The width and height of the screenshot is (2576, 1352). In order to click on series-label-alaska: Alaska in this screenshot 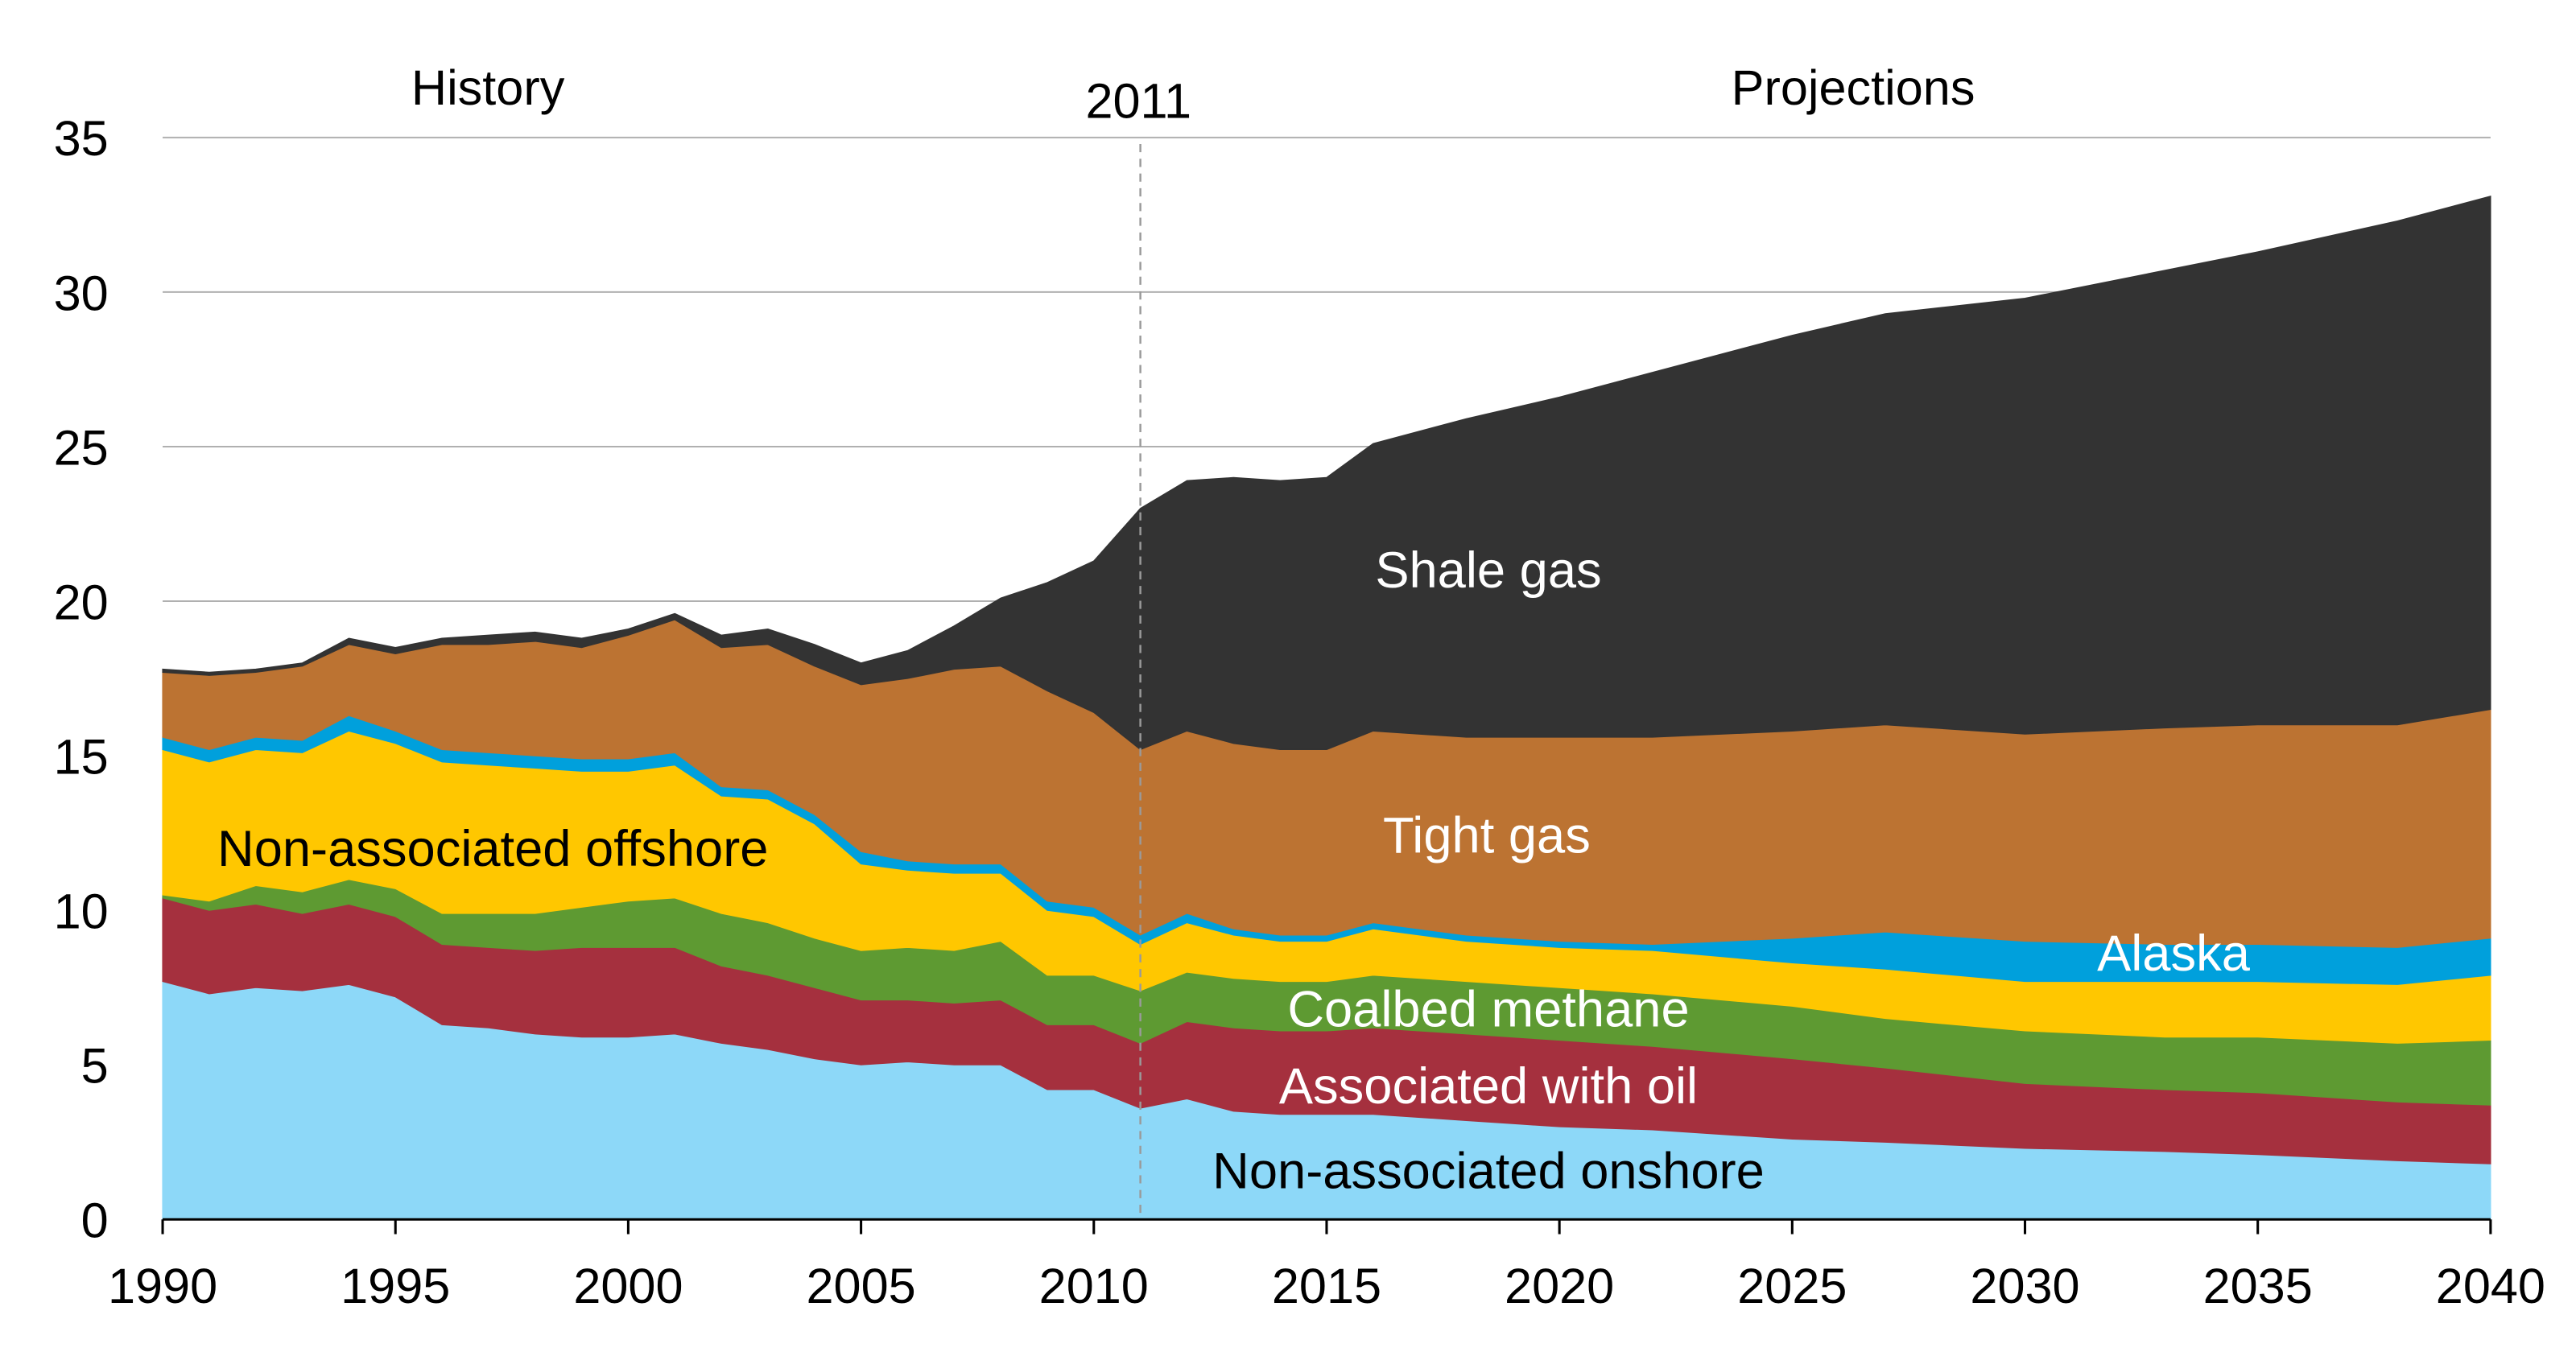, I will do `click(2174, 953)`.